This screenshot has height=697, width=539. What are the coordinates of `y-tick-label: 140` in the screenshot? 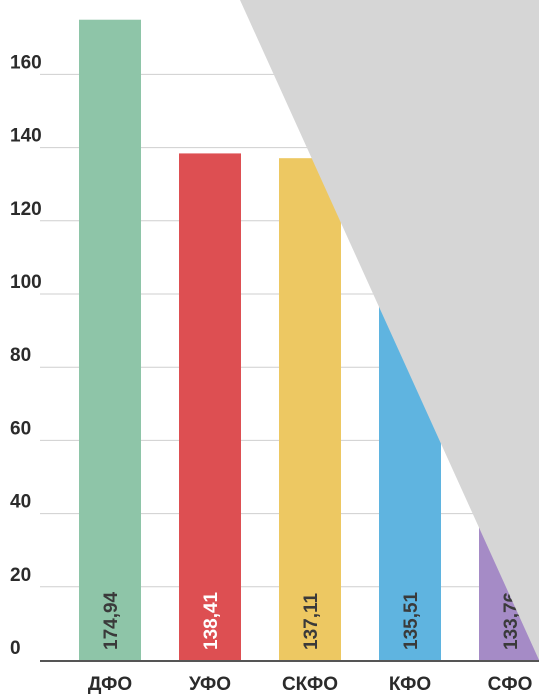 It's located at (26, 136).